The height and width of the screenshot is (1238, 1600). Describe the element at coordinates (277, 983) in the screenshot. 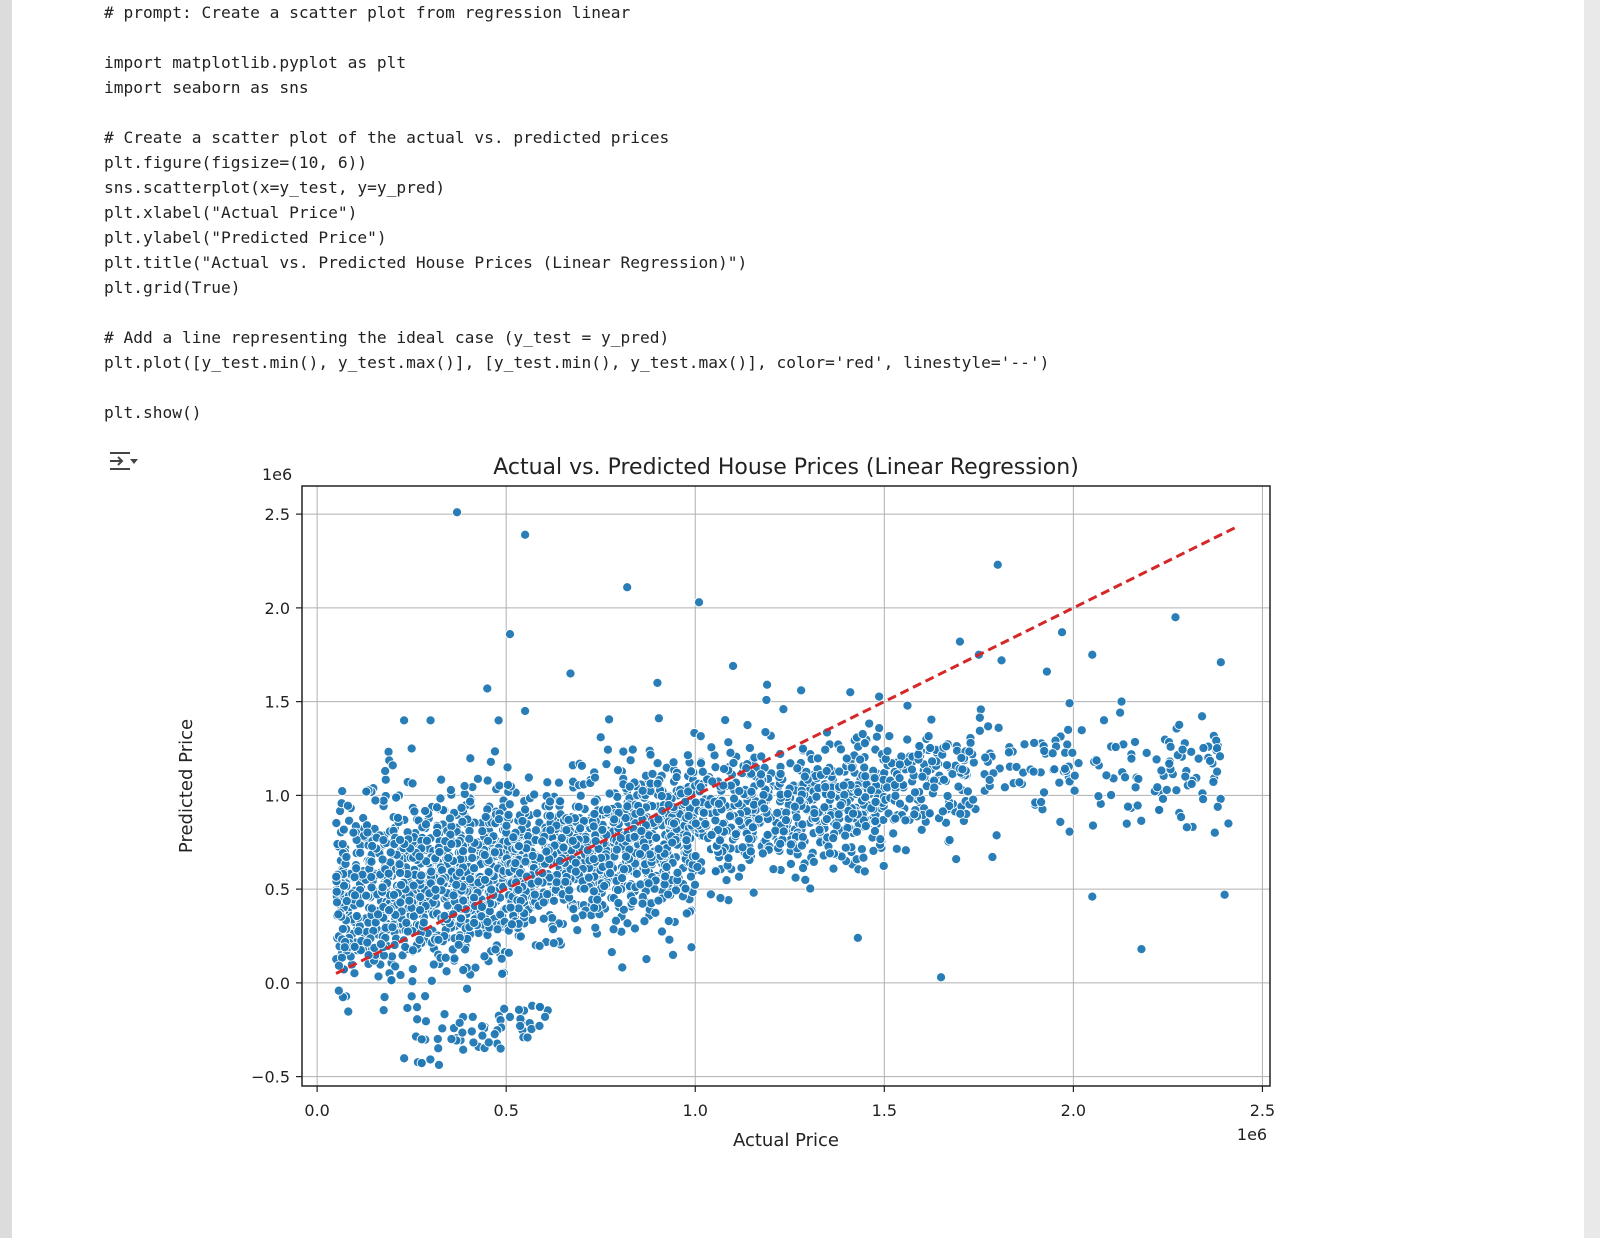

I see `y-tick-label: 0.0` at that location.